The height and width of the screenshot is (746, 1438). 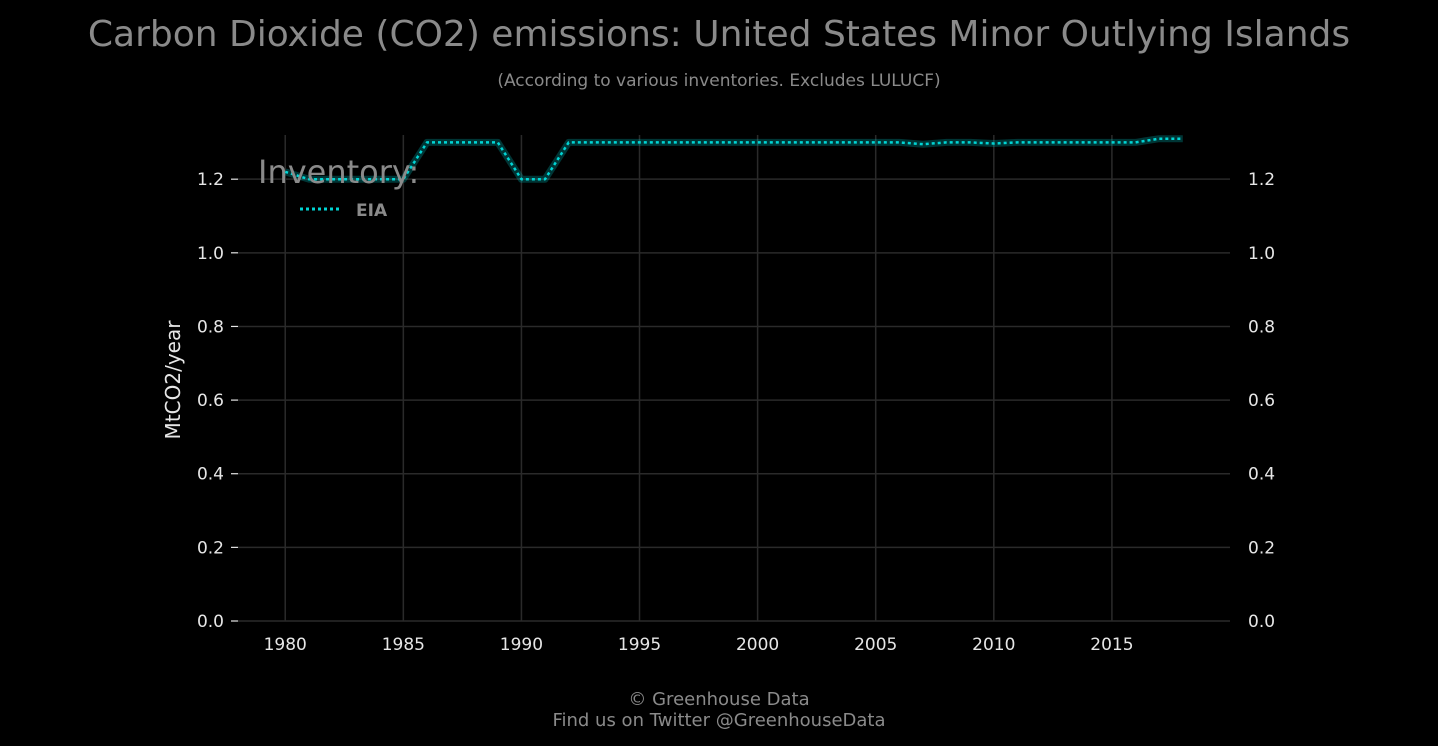 I want to click on legend-title: Inventory:, so click(x=338, y=172).